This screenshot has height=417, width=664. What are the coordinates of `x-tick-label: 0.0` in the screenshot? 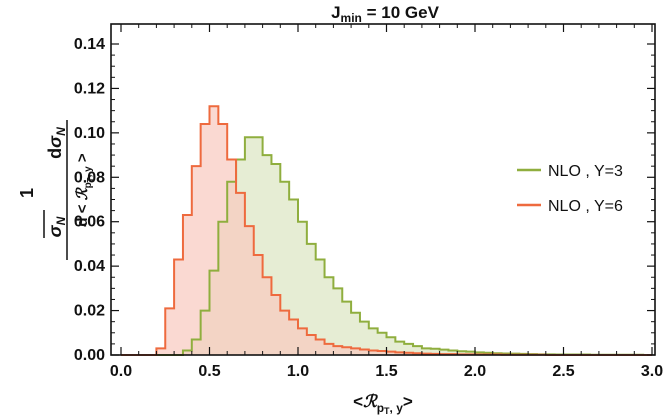 It's located at (121, 371).